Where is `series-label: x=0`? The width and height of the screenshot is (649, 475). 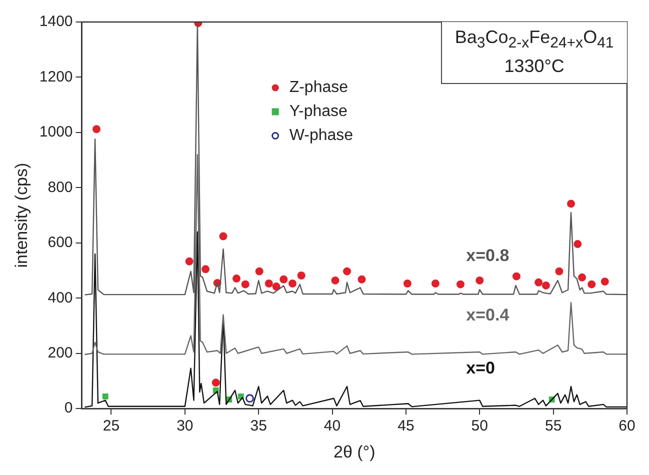 series-label: x=0 is located at coordinates (480, 368).